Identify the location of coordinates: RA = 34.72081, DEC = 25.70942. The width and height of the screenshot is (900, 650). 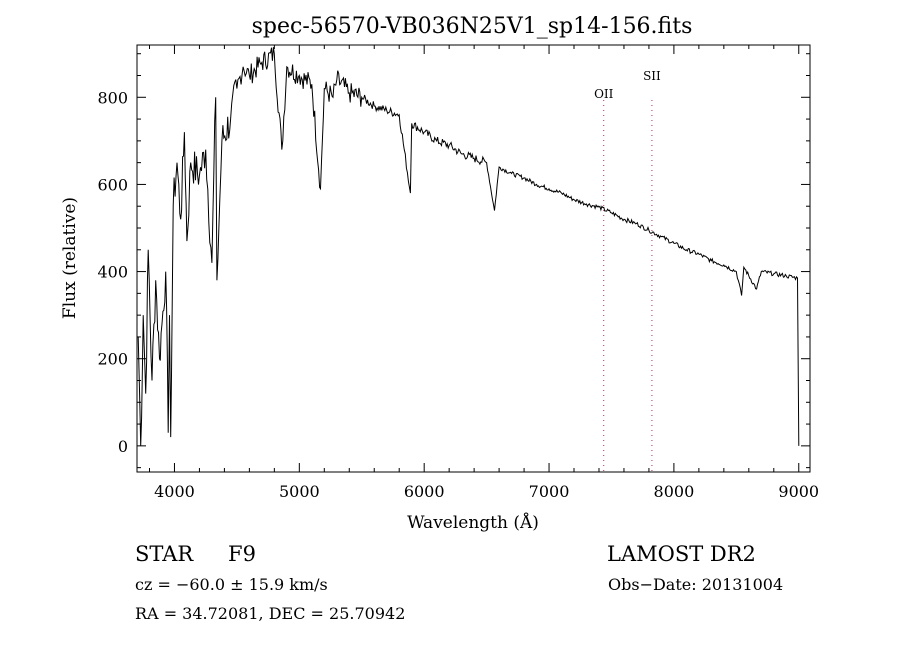
(270, 613).